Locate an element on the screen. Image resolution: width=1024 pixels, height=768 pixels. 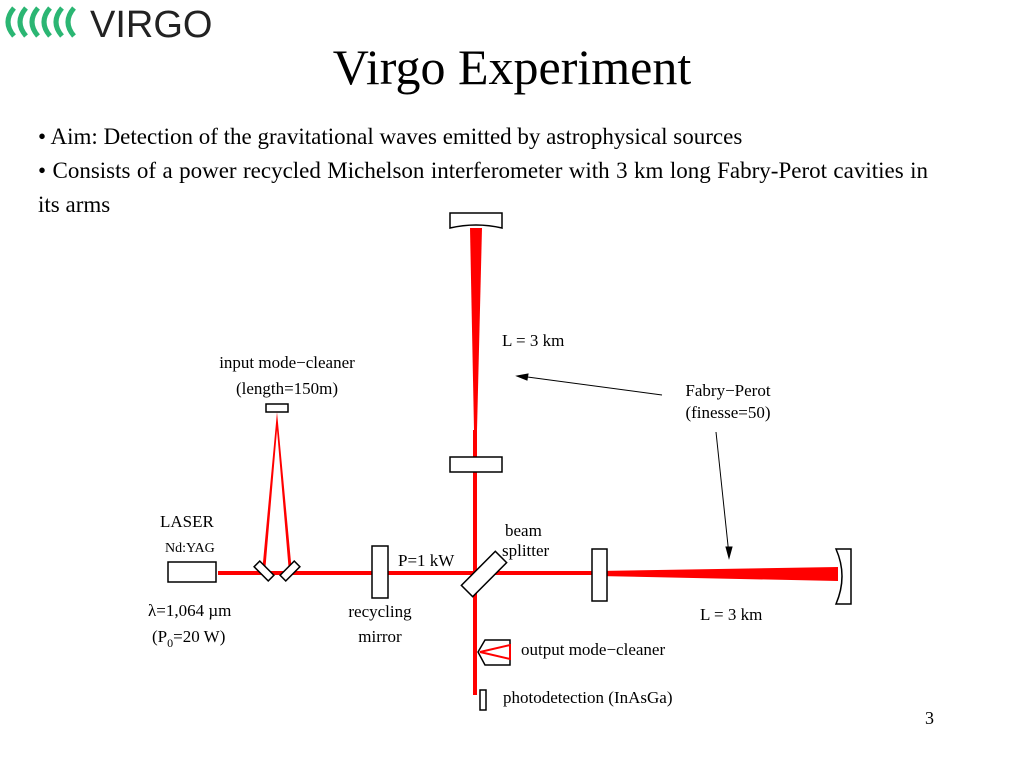
label: Nd:YAG is located at coordinates (190, 548).